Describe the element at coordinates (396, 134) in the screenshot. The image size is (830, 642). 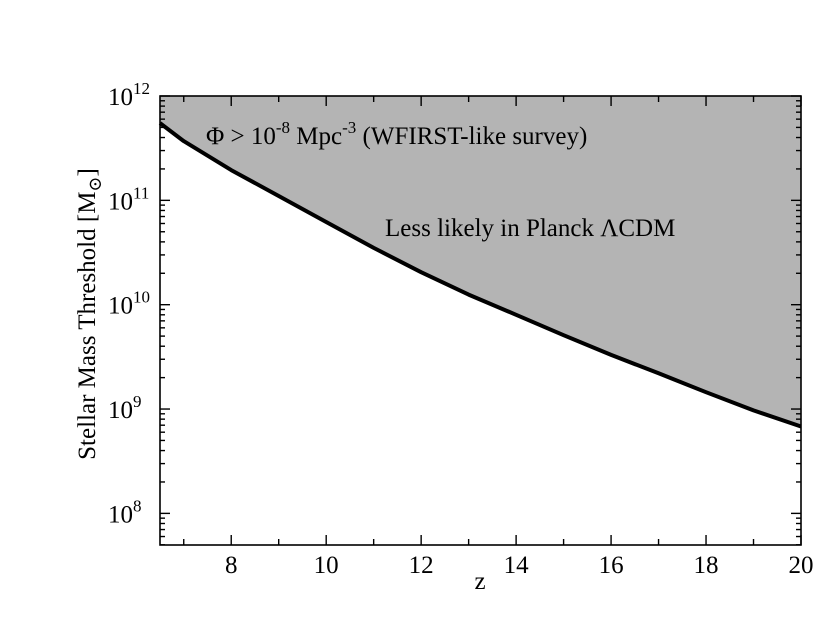
I see `annotation-survey: Φ > 10-8 Mpc-3 (WFIRST-like survey)` at that location.